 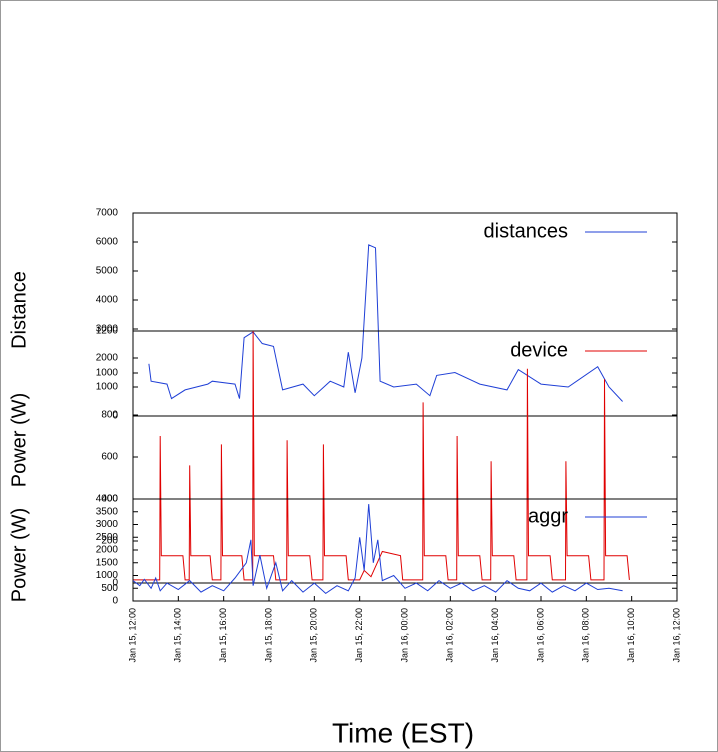 What do you see at coordinates (107, 242) in the screenshot?
I see `y-tick-label: 6000` at bounding box center [107, 242].